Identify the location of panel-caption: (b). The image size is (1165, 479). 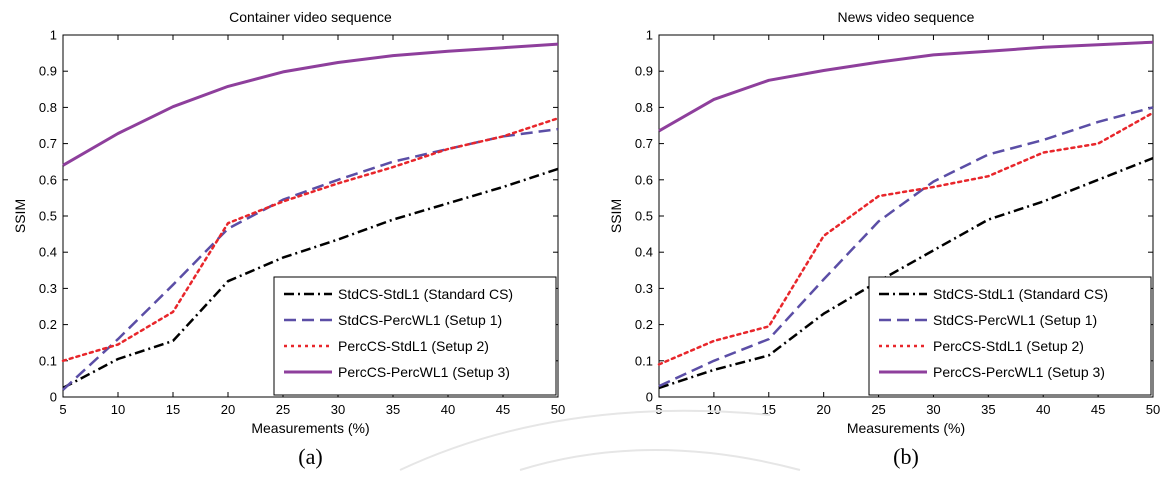
(906, 456).